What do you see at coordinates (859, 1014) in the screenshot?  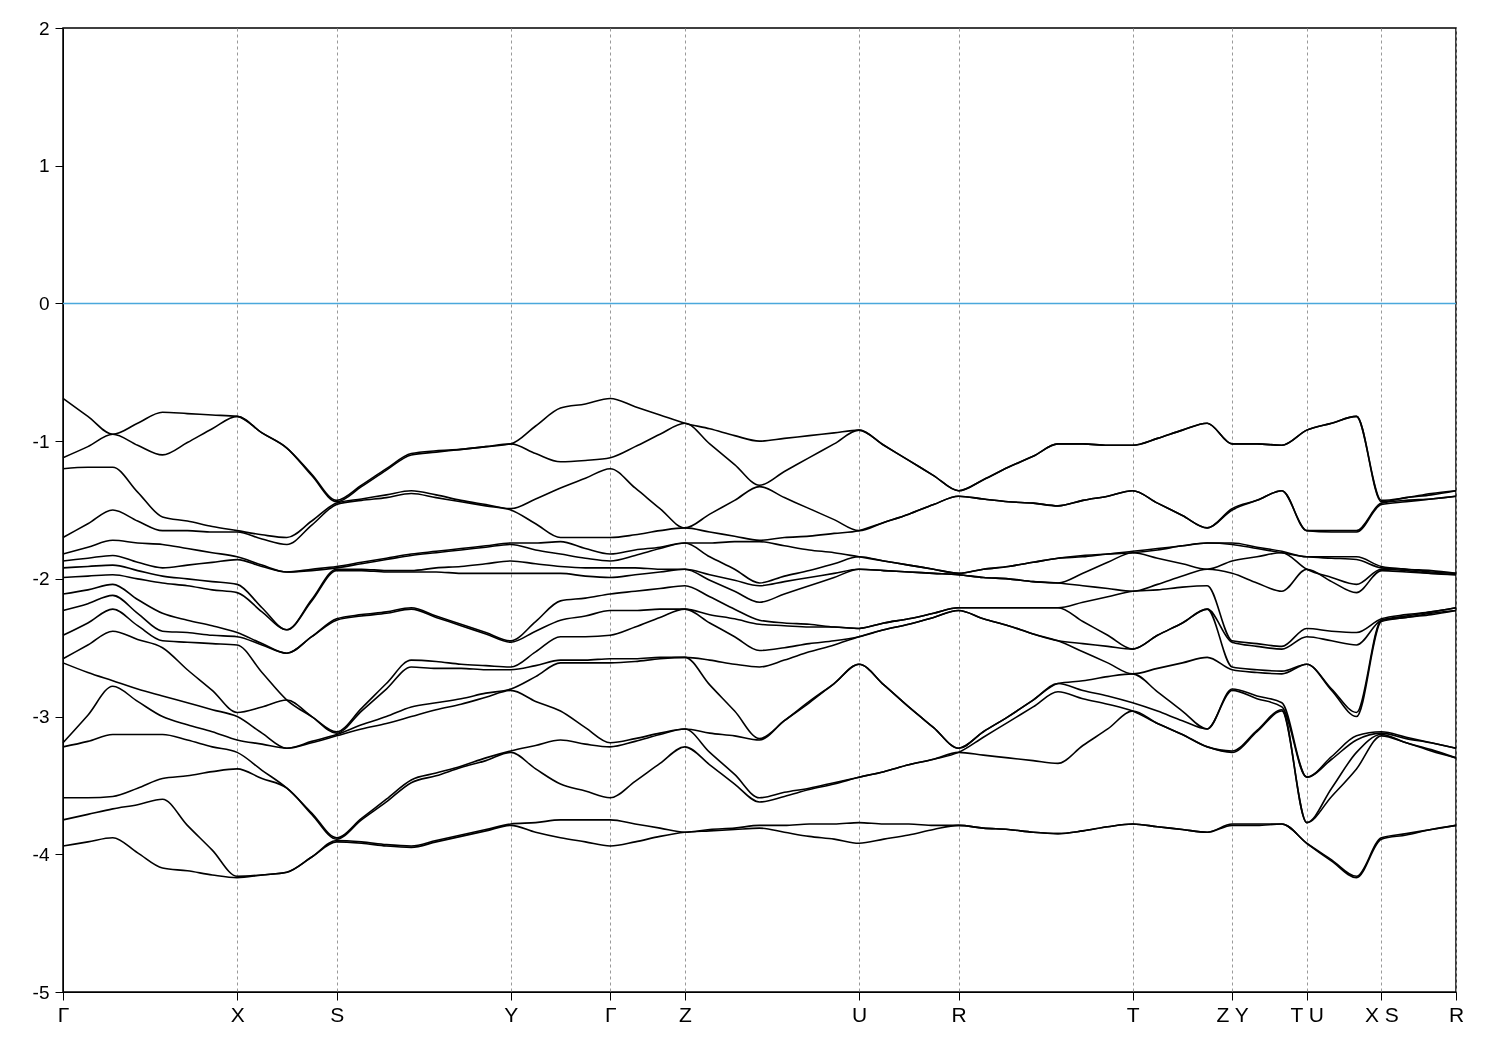 I see `x-tick-label: U` at bounding box center [859, 1014].